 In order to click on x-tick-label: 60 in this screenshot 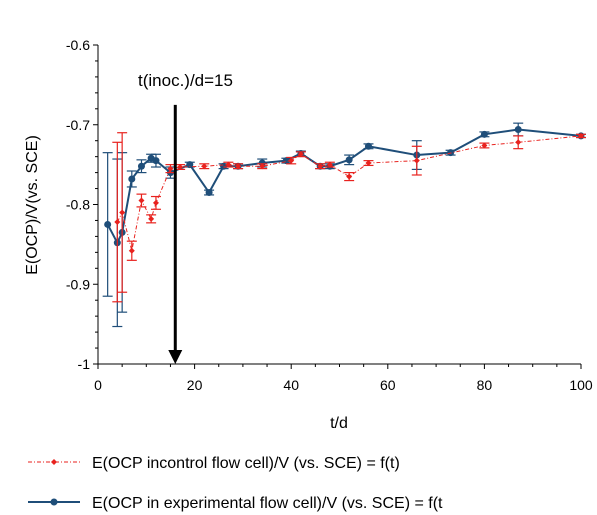, I will do `click(388, 385)`.